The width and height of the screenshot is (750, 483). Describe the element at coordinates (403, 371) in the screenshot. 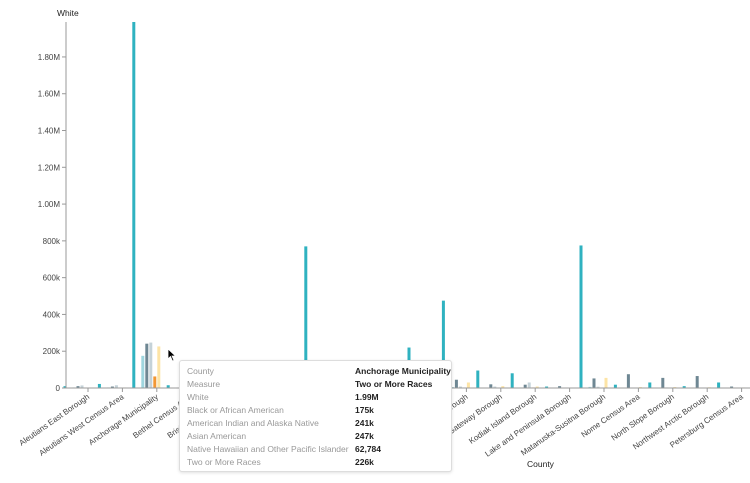

I see `tooltip-value: Anchorage Municipality` at that location.